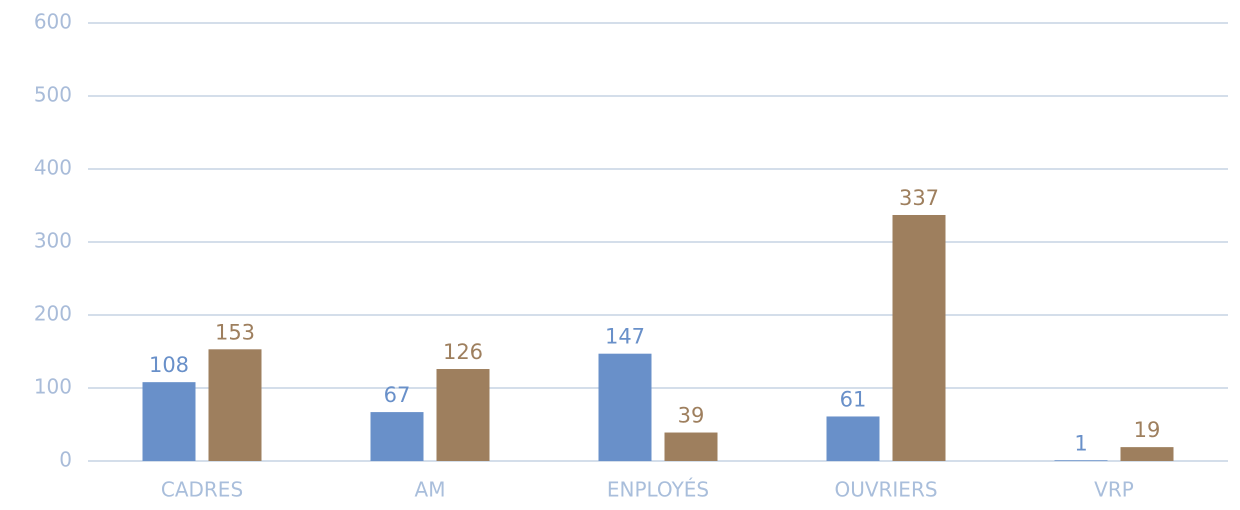  What do you see at coordinates (235, 332) in the screenshot?
I see `value-label: 153` at bounding box center [235, 332].